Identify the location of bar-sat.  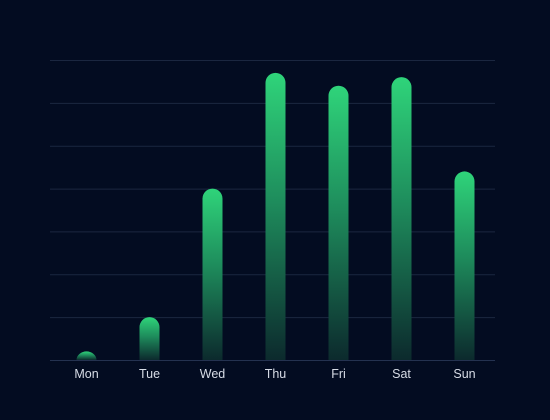
(401, 219).